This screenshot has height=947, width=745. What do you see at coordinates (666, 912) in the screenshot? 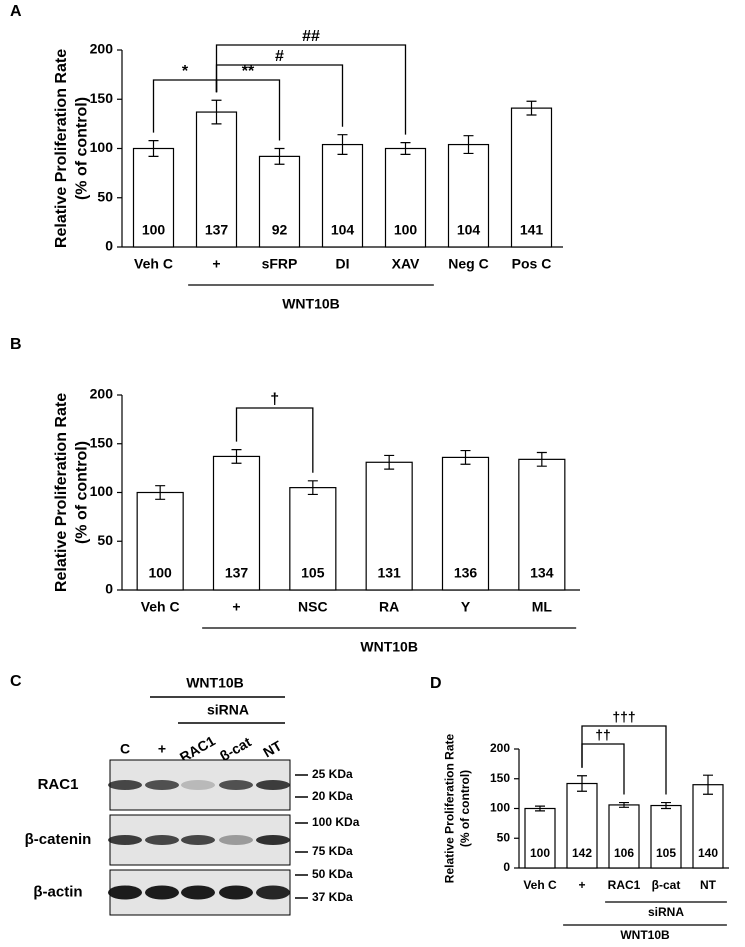
I see `group-label: siRNA` at bounding box center [666, 912].